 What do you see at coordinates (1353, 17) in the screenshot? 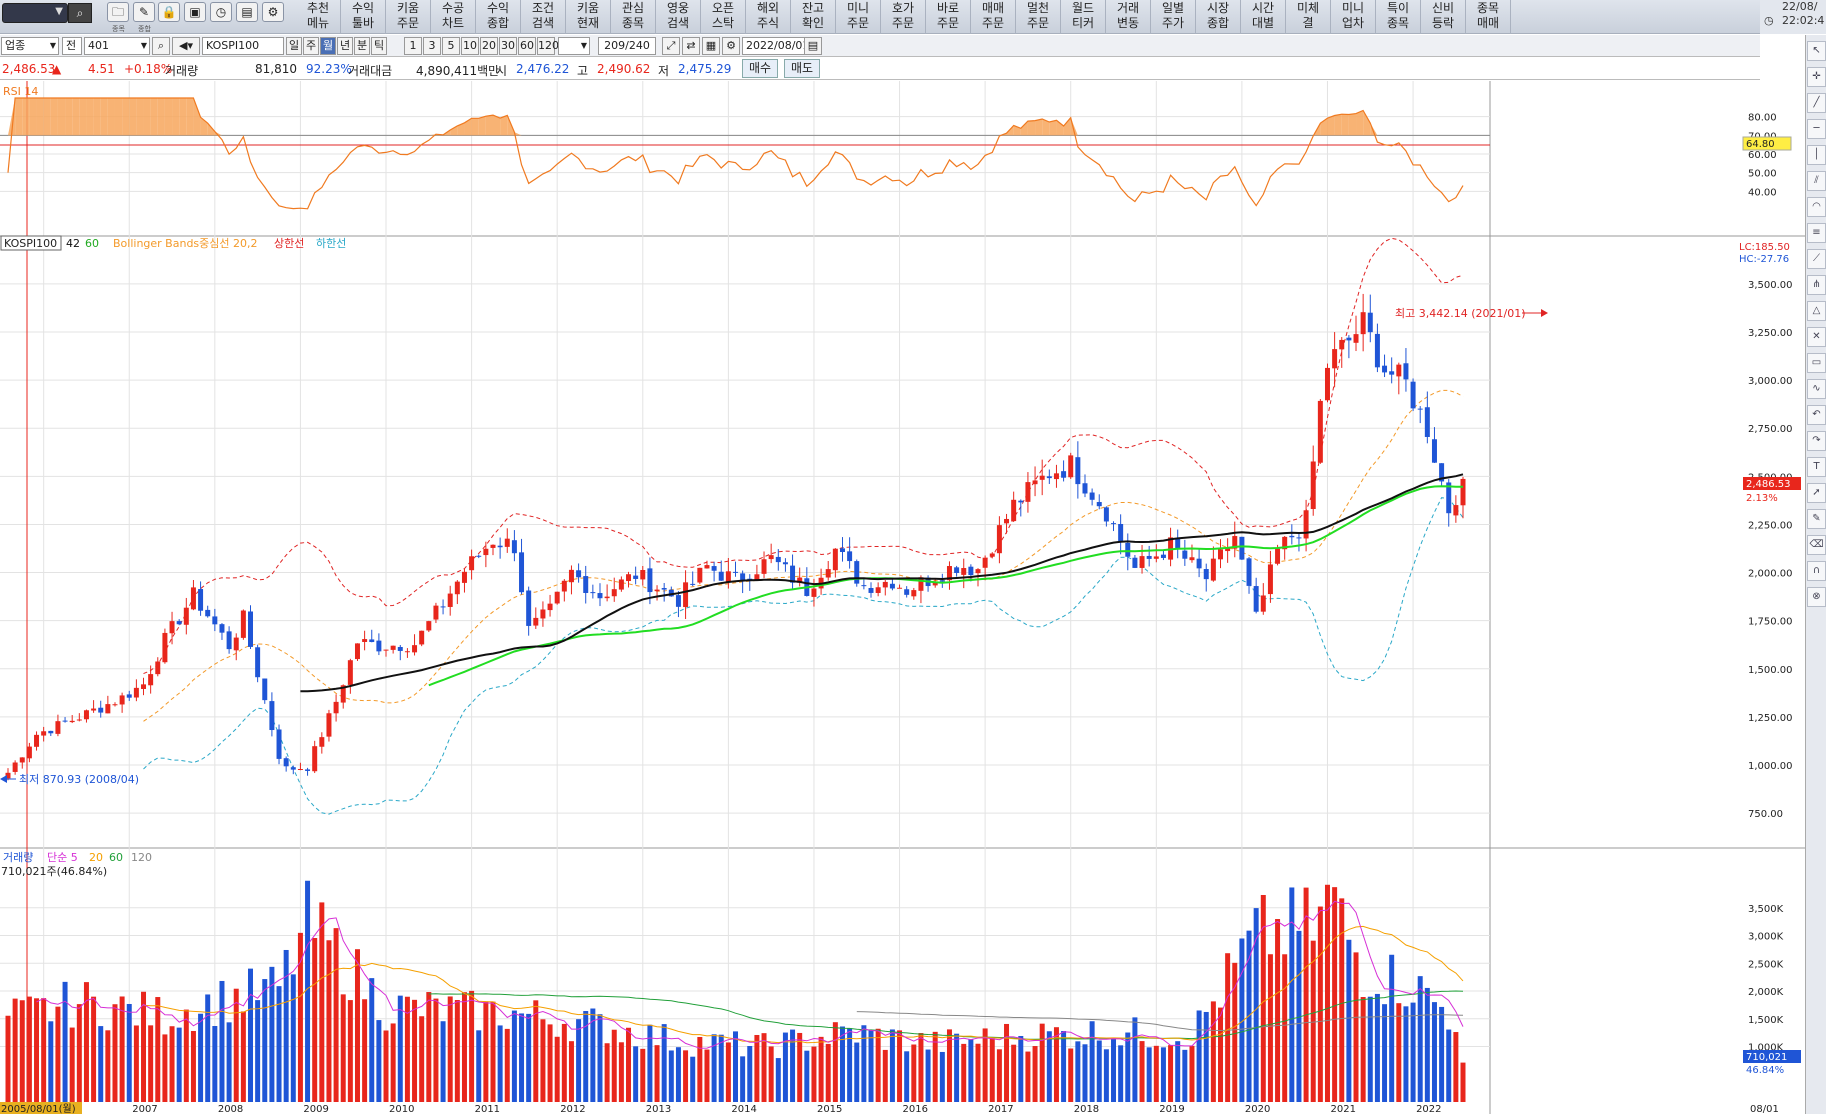
I see `menu-item: 미니 업차` at bounding box center [1353, 17].